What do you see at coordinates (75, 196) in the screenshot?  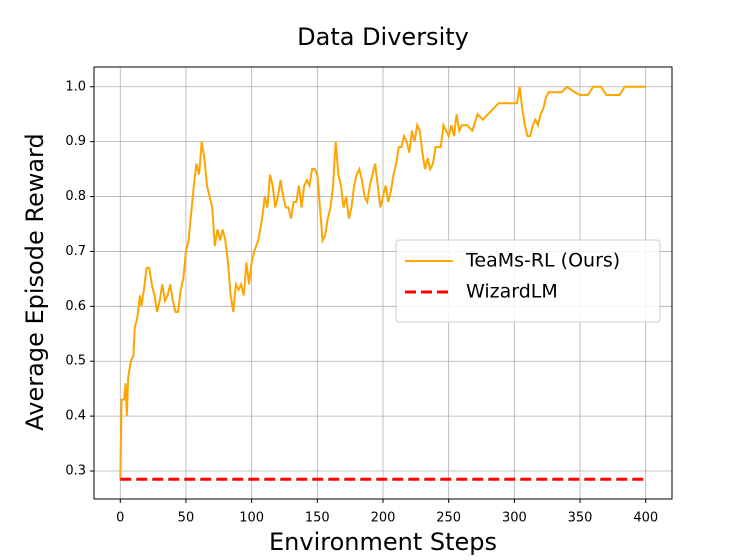 I see `y-tick-label: 0.8` at bounding box center [75, 196].